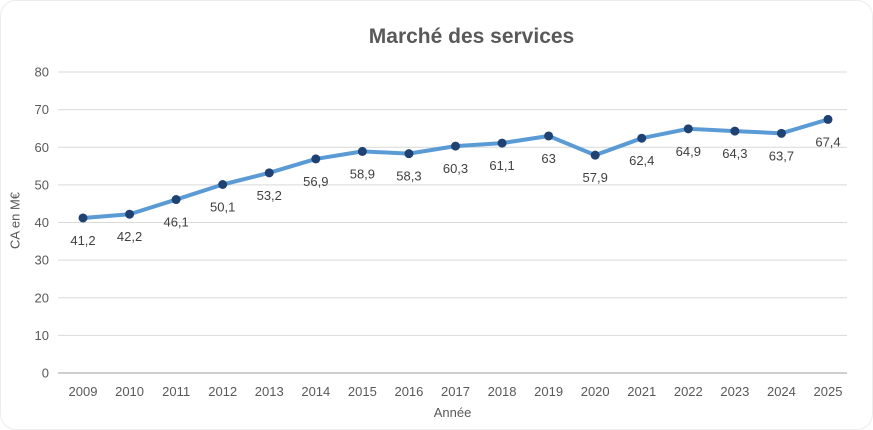  What do you see at coordinates (42, 72) in the screenshot?
I see `y-tick-label: 80` at bounding box center [42, 72].